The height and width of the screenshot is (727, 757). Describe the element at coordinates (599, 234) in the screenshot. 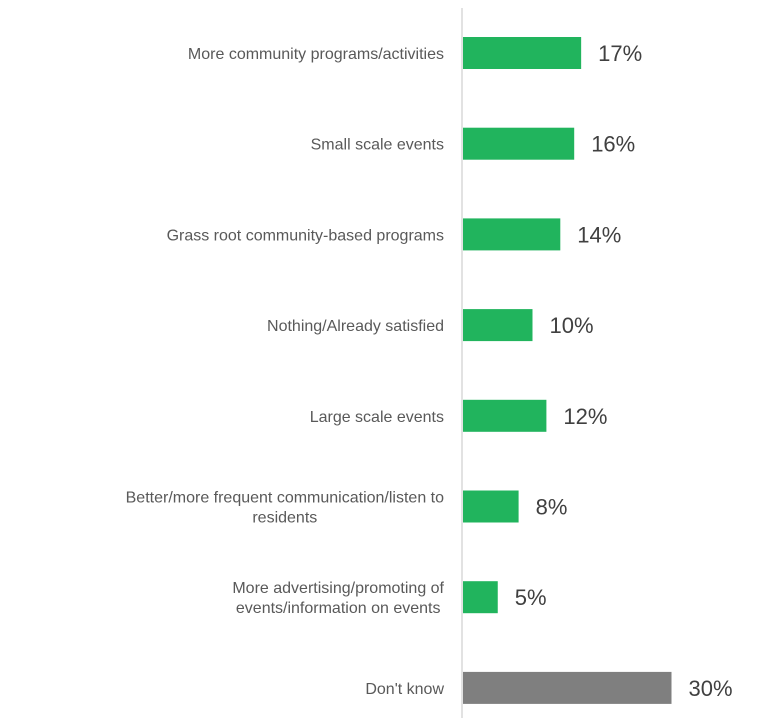

I see `data-label-2: 14%` at that location.